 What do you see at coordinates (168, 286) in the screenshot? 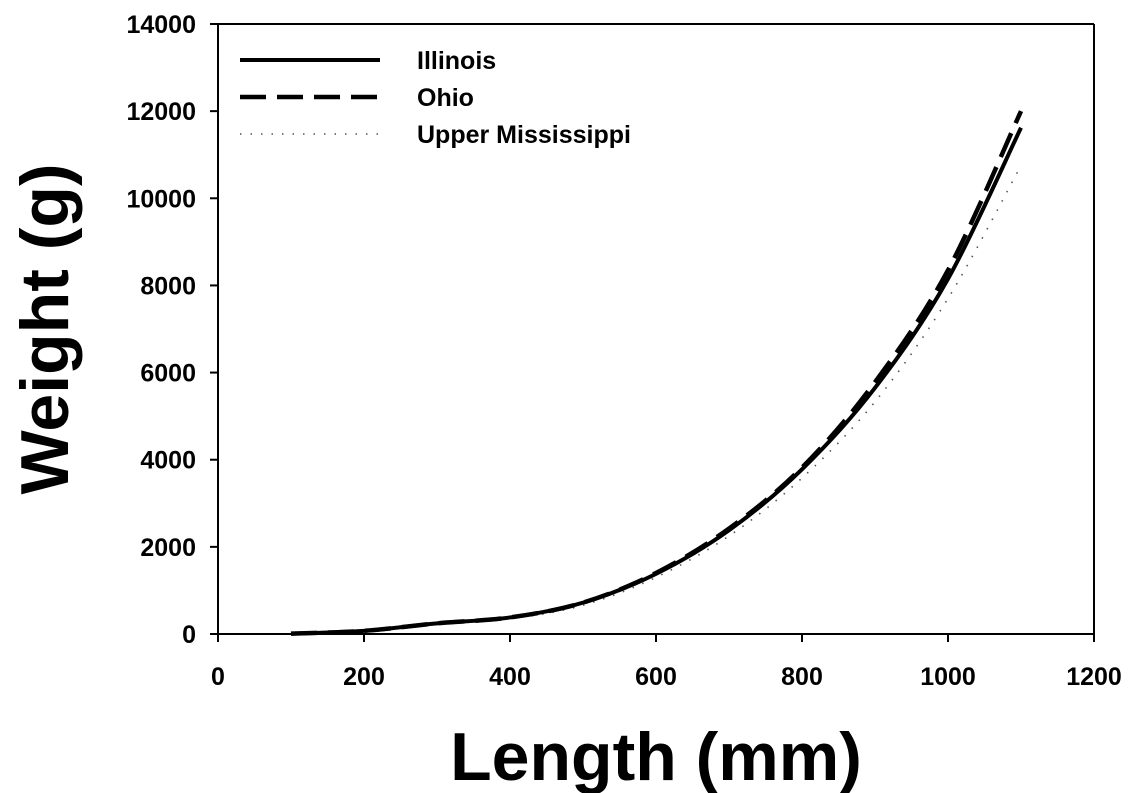
I see `y-tick-label: 8000` at bounding box center [168, 286].